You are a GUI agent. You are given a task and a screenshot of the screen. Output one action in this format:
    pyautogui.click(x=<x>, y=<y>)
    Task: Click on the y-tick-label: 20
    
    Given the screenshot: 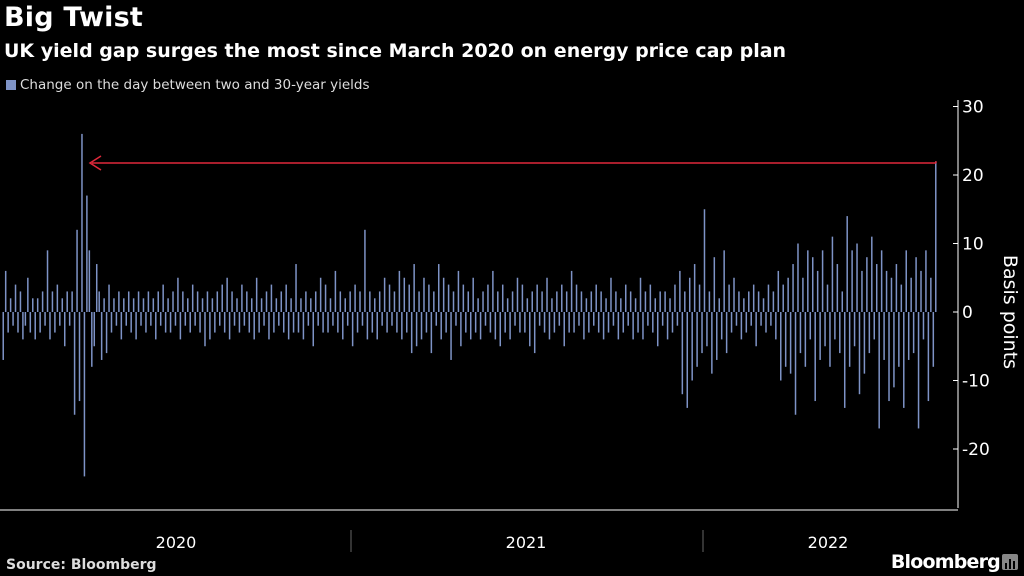 What is the action you would take?
    pyautogui.click(x=973, y=176)
    